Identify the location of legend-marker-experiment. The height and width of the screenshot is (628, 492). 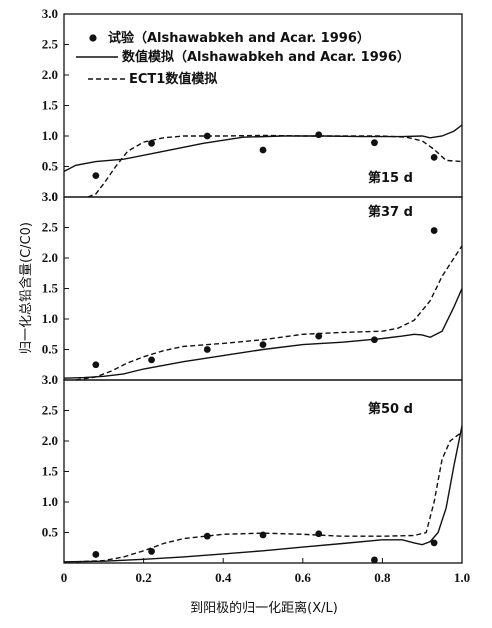
(93, 38).